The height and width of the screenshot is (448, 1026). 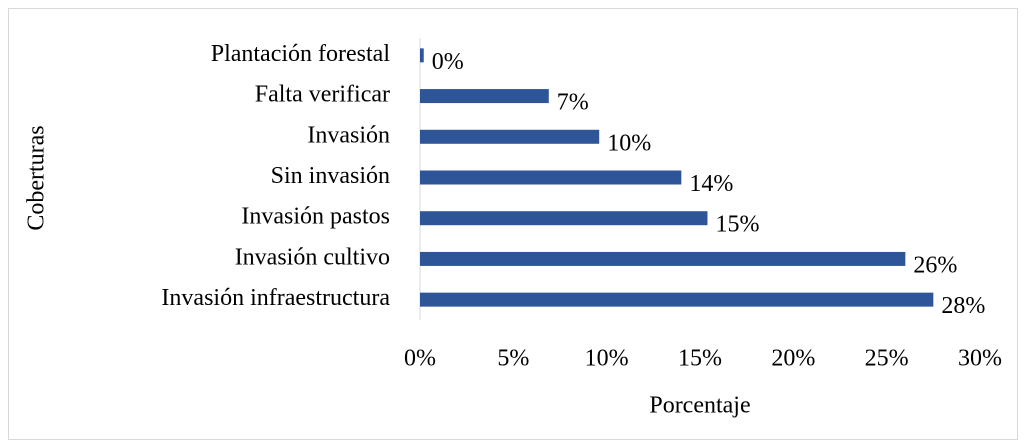 What do you see at coordinates (513, 359) in the screenshot?
I see `x-tick-label: 5%` at bounding box center [513, 359].